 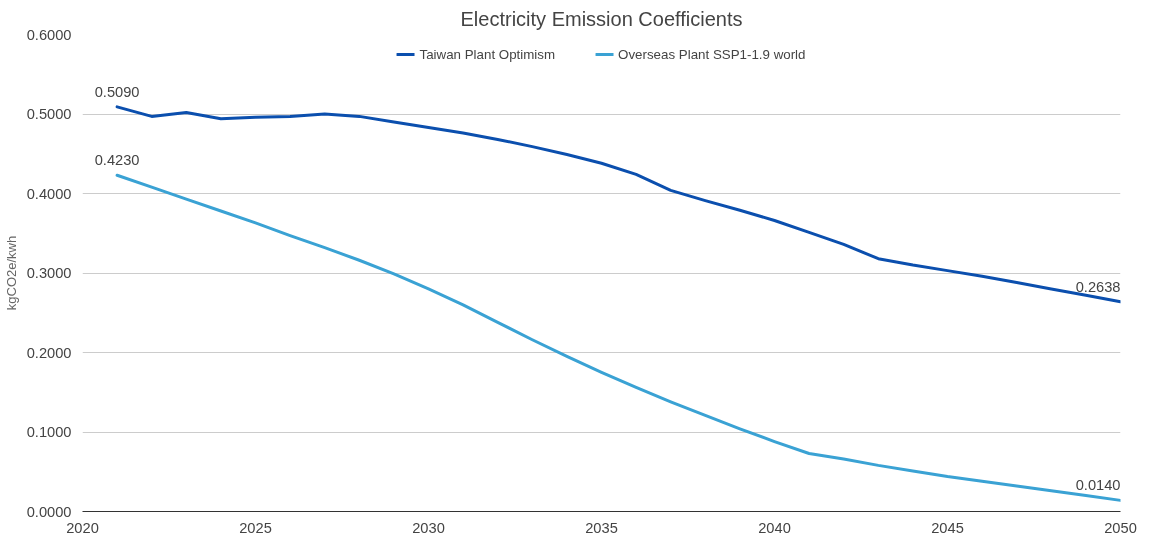 I want to click on y-tick-label: 0.6000, so click(x=49, y=34).